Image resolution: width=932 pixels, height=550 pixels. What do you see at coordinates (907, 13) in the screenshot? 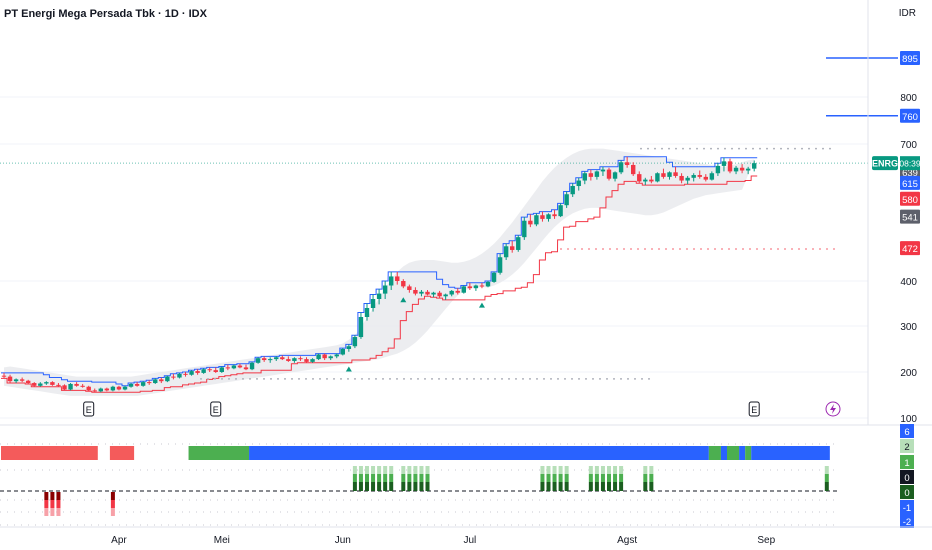
I see `currency-label: IDR` at bounding box center [907, 13].